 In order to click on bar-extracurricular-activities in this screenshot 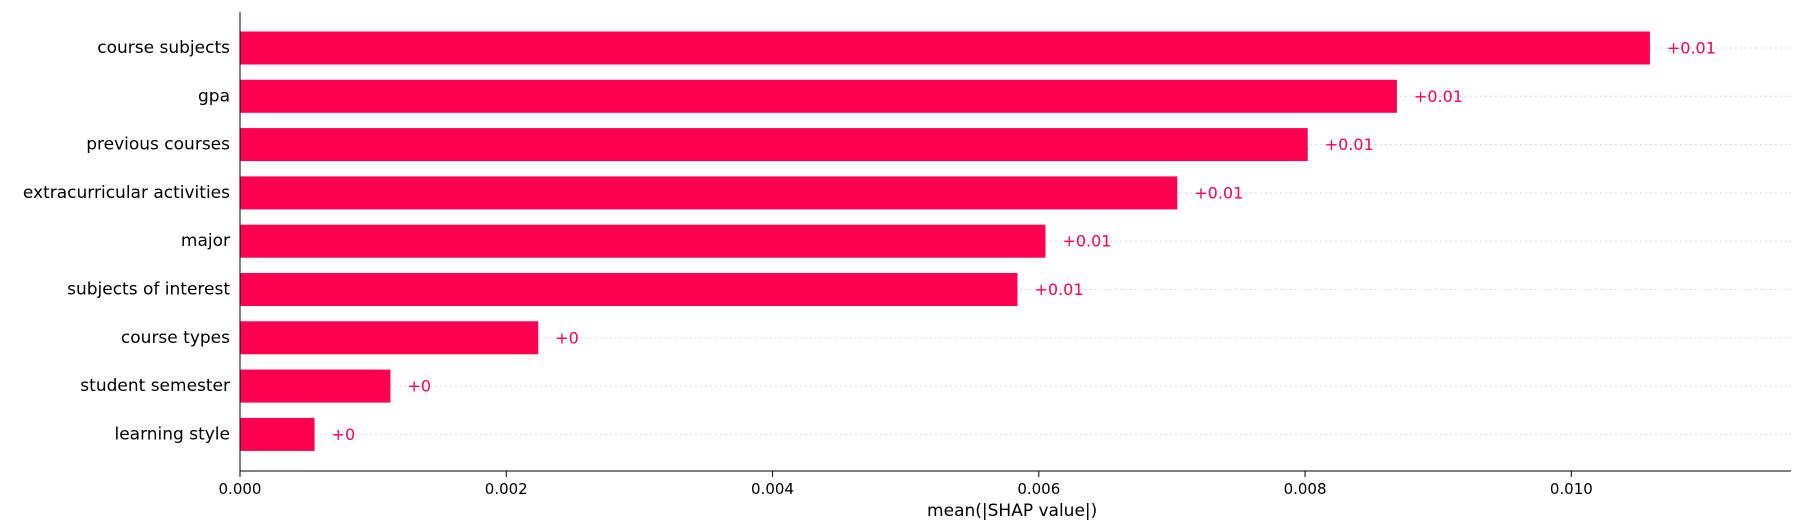, I will do `click(709, 193)`.